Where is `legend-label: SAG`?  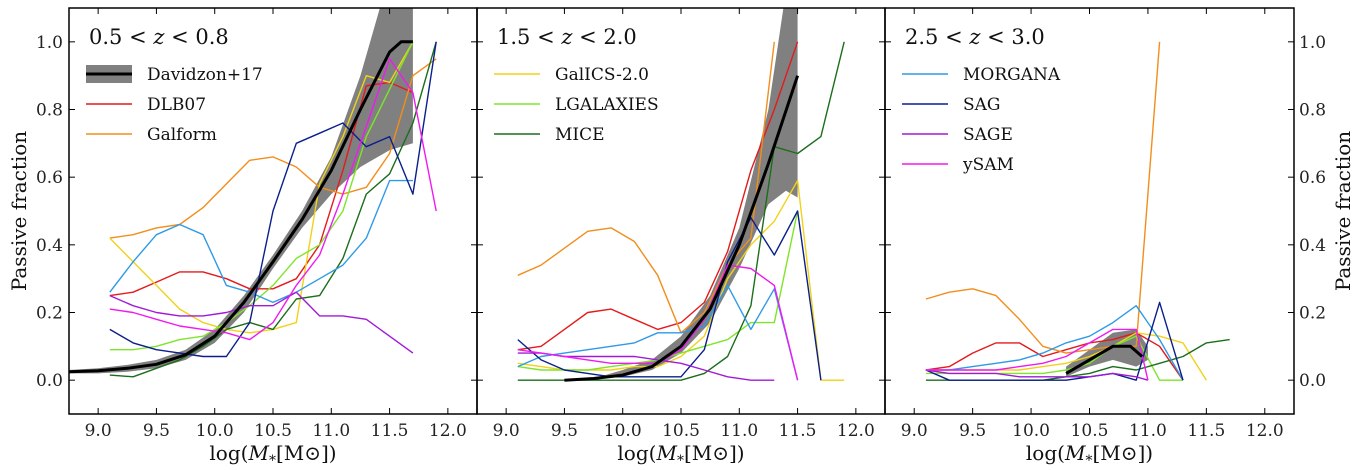 legend-label: SAG is located at coordinates (982, 105).